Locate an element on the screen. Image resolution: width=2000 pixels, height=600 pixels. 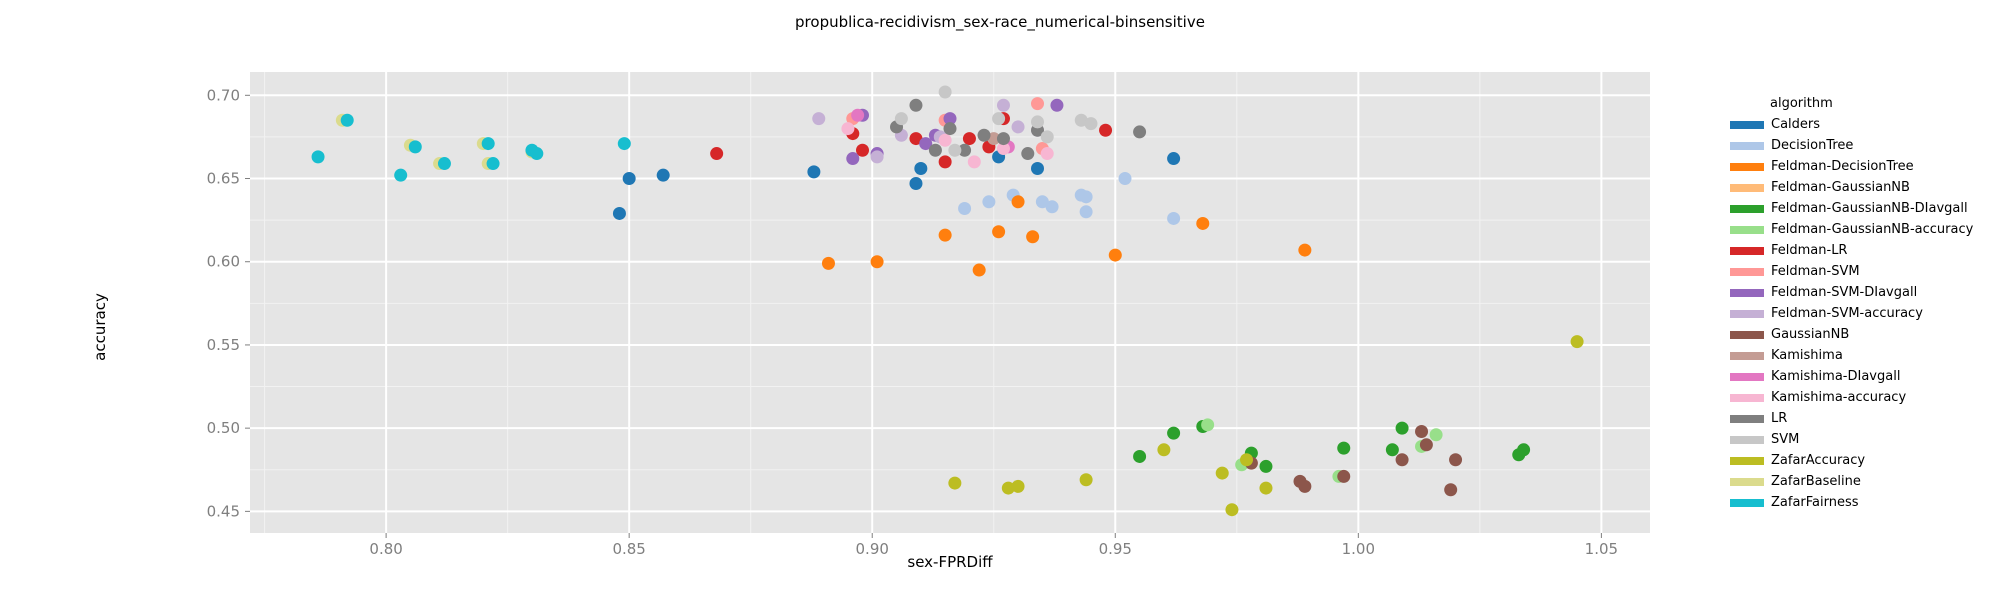
legend-item: DecisionTree is located at coordinates (1851, 145).